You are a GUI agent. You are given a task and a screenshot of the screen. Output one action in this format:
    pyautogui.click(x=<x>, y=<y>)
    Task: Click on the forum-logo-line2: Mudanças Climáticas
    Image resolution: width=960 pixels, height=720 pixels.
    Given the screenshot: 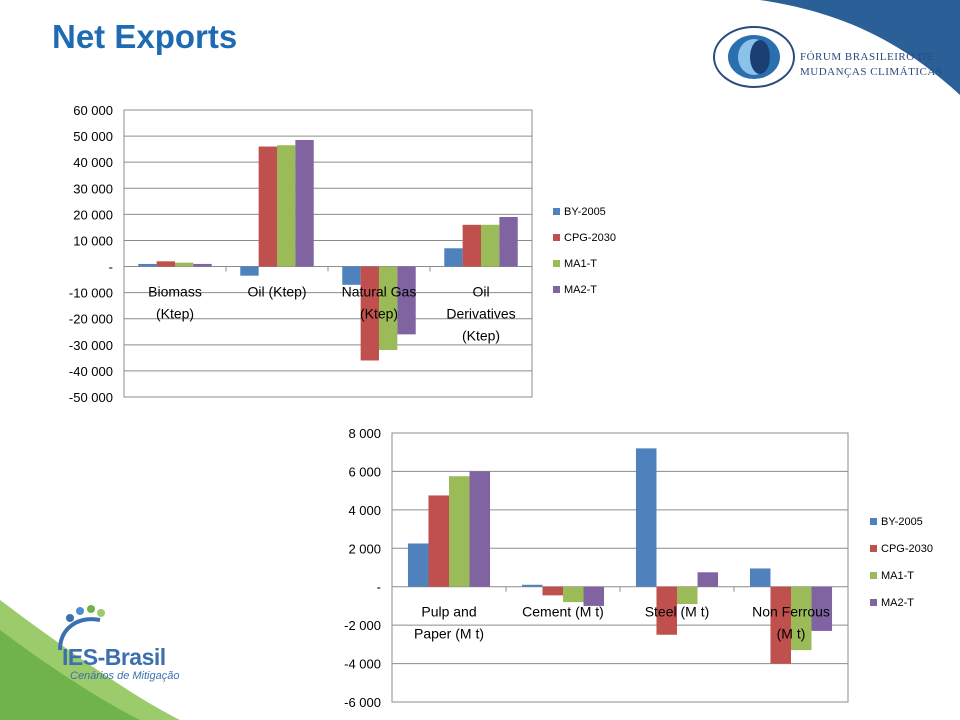 What is the action you would take?
    pyautogui.click(x=871, y=72)
    